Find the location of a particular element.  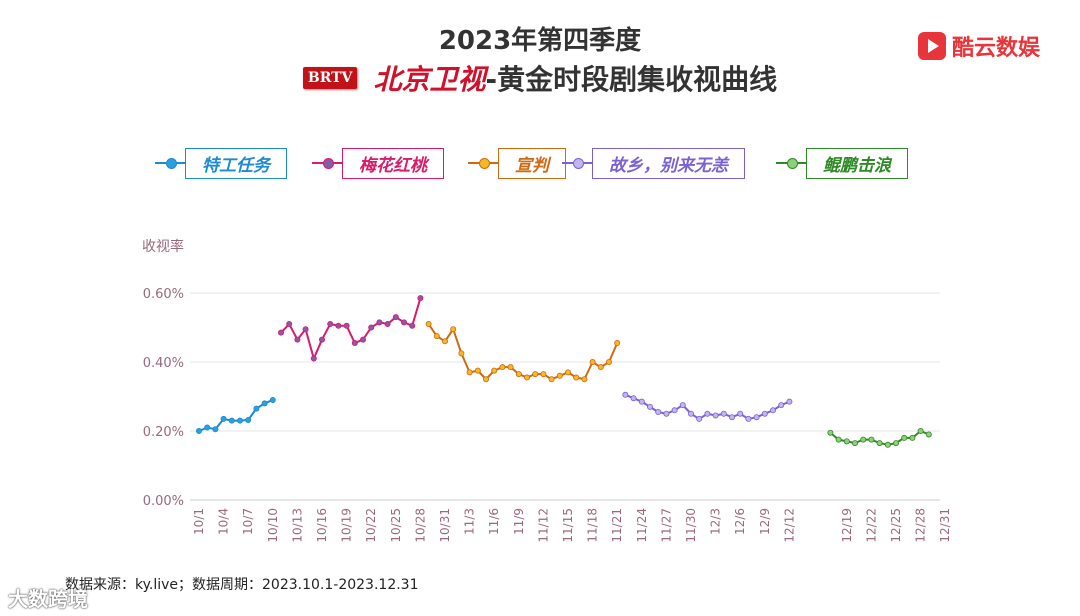

legend-label: 梅花红桃 is located at coordinates (393, 163).